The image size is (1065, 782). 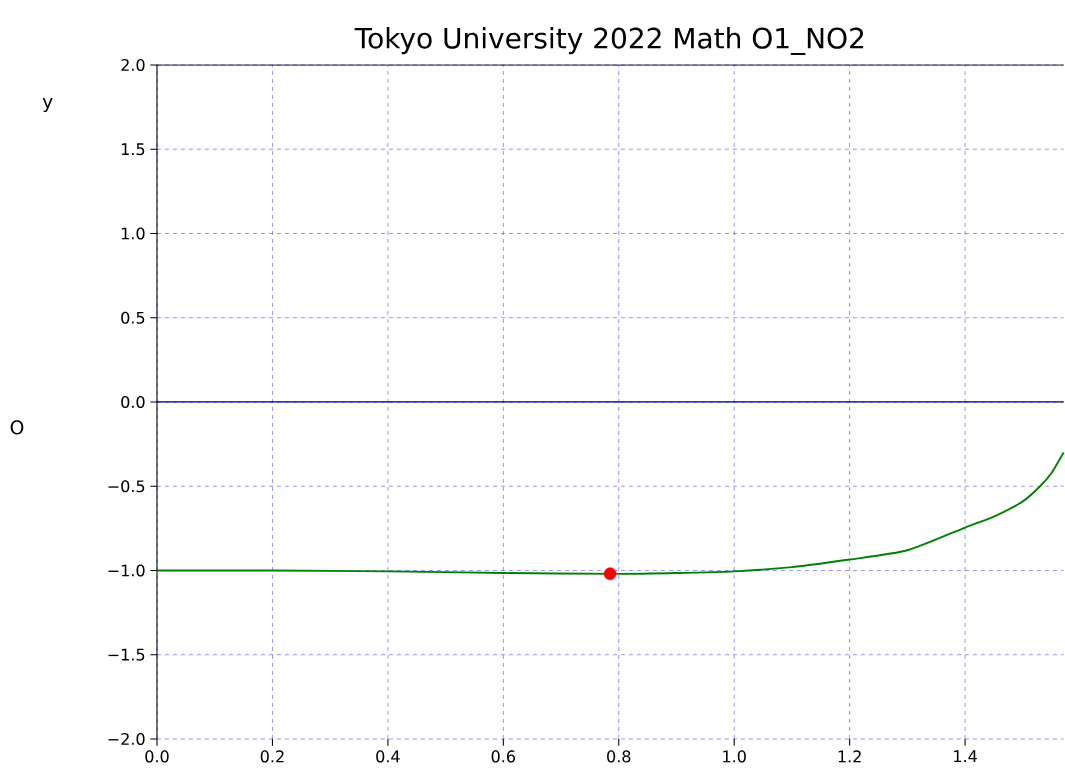 What do you see at coordinates (619, 756) in the screenshot?
I see `x-tick-label: 0.8` at bounding box center [619, 756].